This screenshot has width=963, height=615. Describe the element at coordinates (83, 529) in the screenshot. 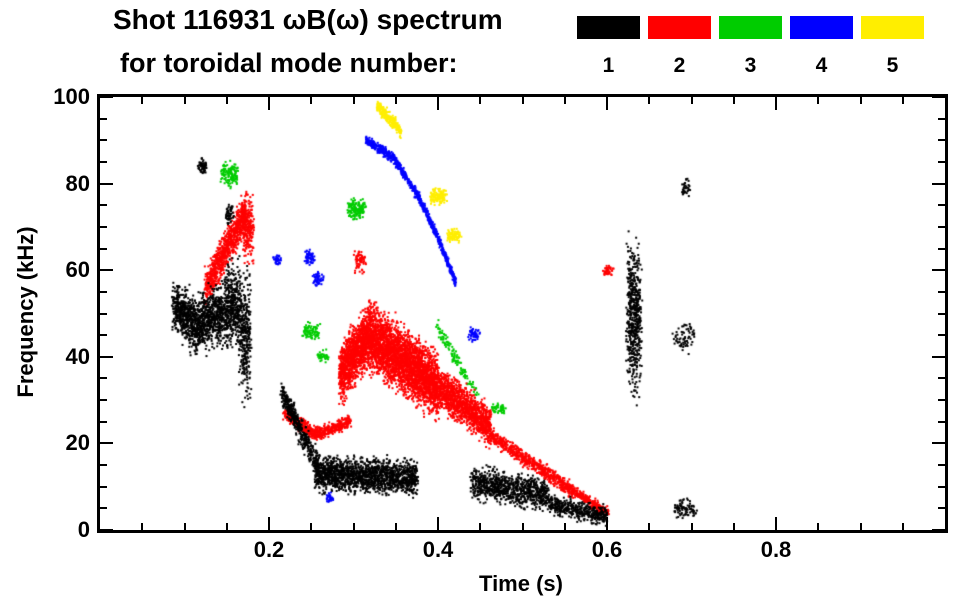

I see `y-tick-label: 0` at that location.